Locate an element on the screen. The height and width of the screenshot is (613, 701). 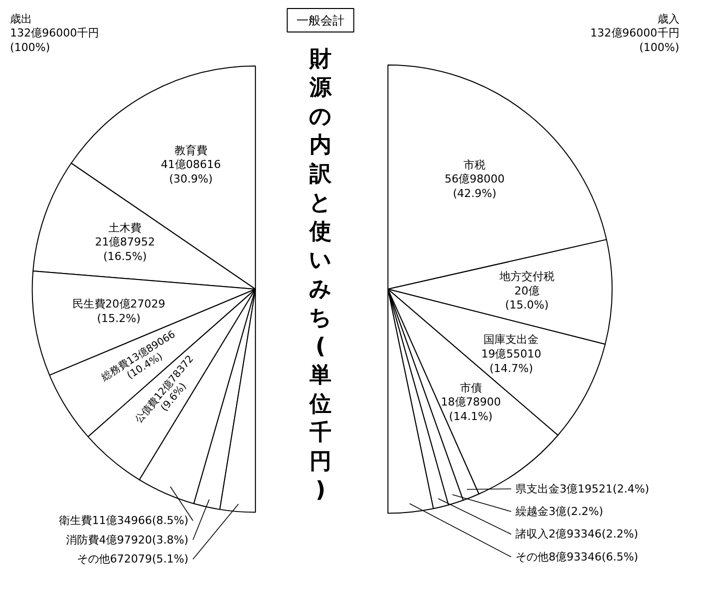
slice-label: 諸収入2億93346(2.2%) is located at coordinates (577, 534).